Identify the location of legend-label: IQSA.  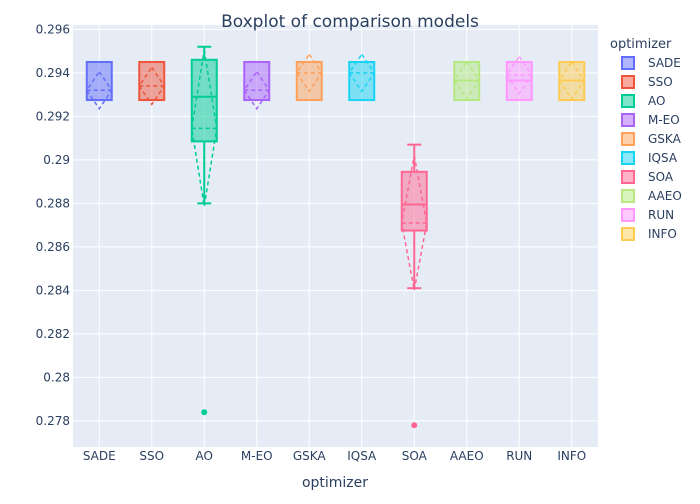
(663, 158).